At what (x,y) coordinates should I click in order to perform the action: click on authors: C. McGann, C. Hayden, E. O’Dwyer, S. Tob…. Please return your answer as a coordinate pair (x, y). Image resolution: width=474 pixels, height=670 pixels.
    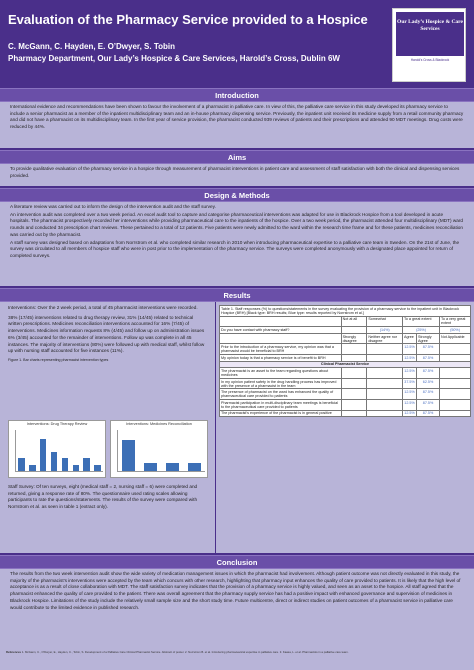
    Looking at the image, I should click on (91, 46).